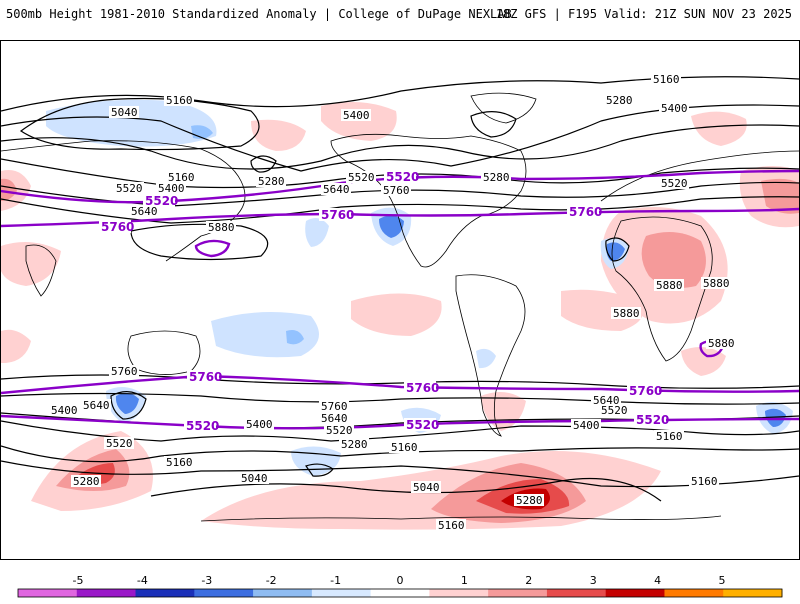 This screenshot has width=800, height=604. Describe the element at coordinates (461, 518) in the screenshot. I see `coastline-antarctica` at that location.